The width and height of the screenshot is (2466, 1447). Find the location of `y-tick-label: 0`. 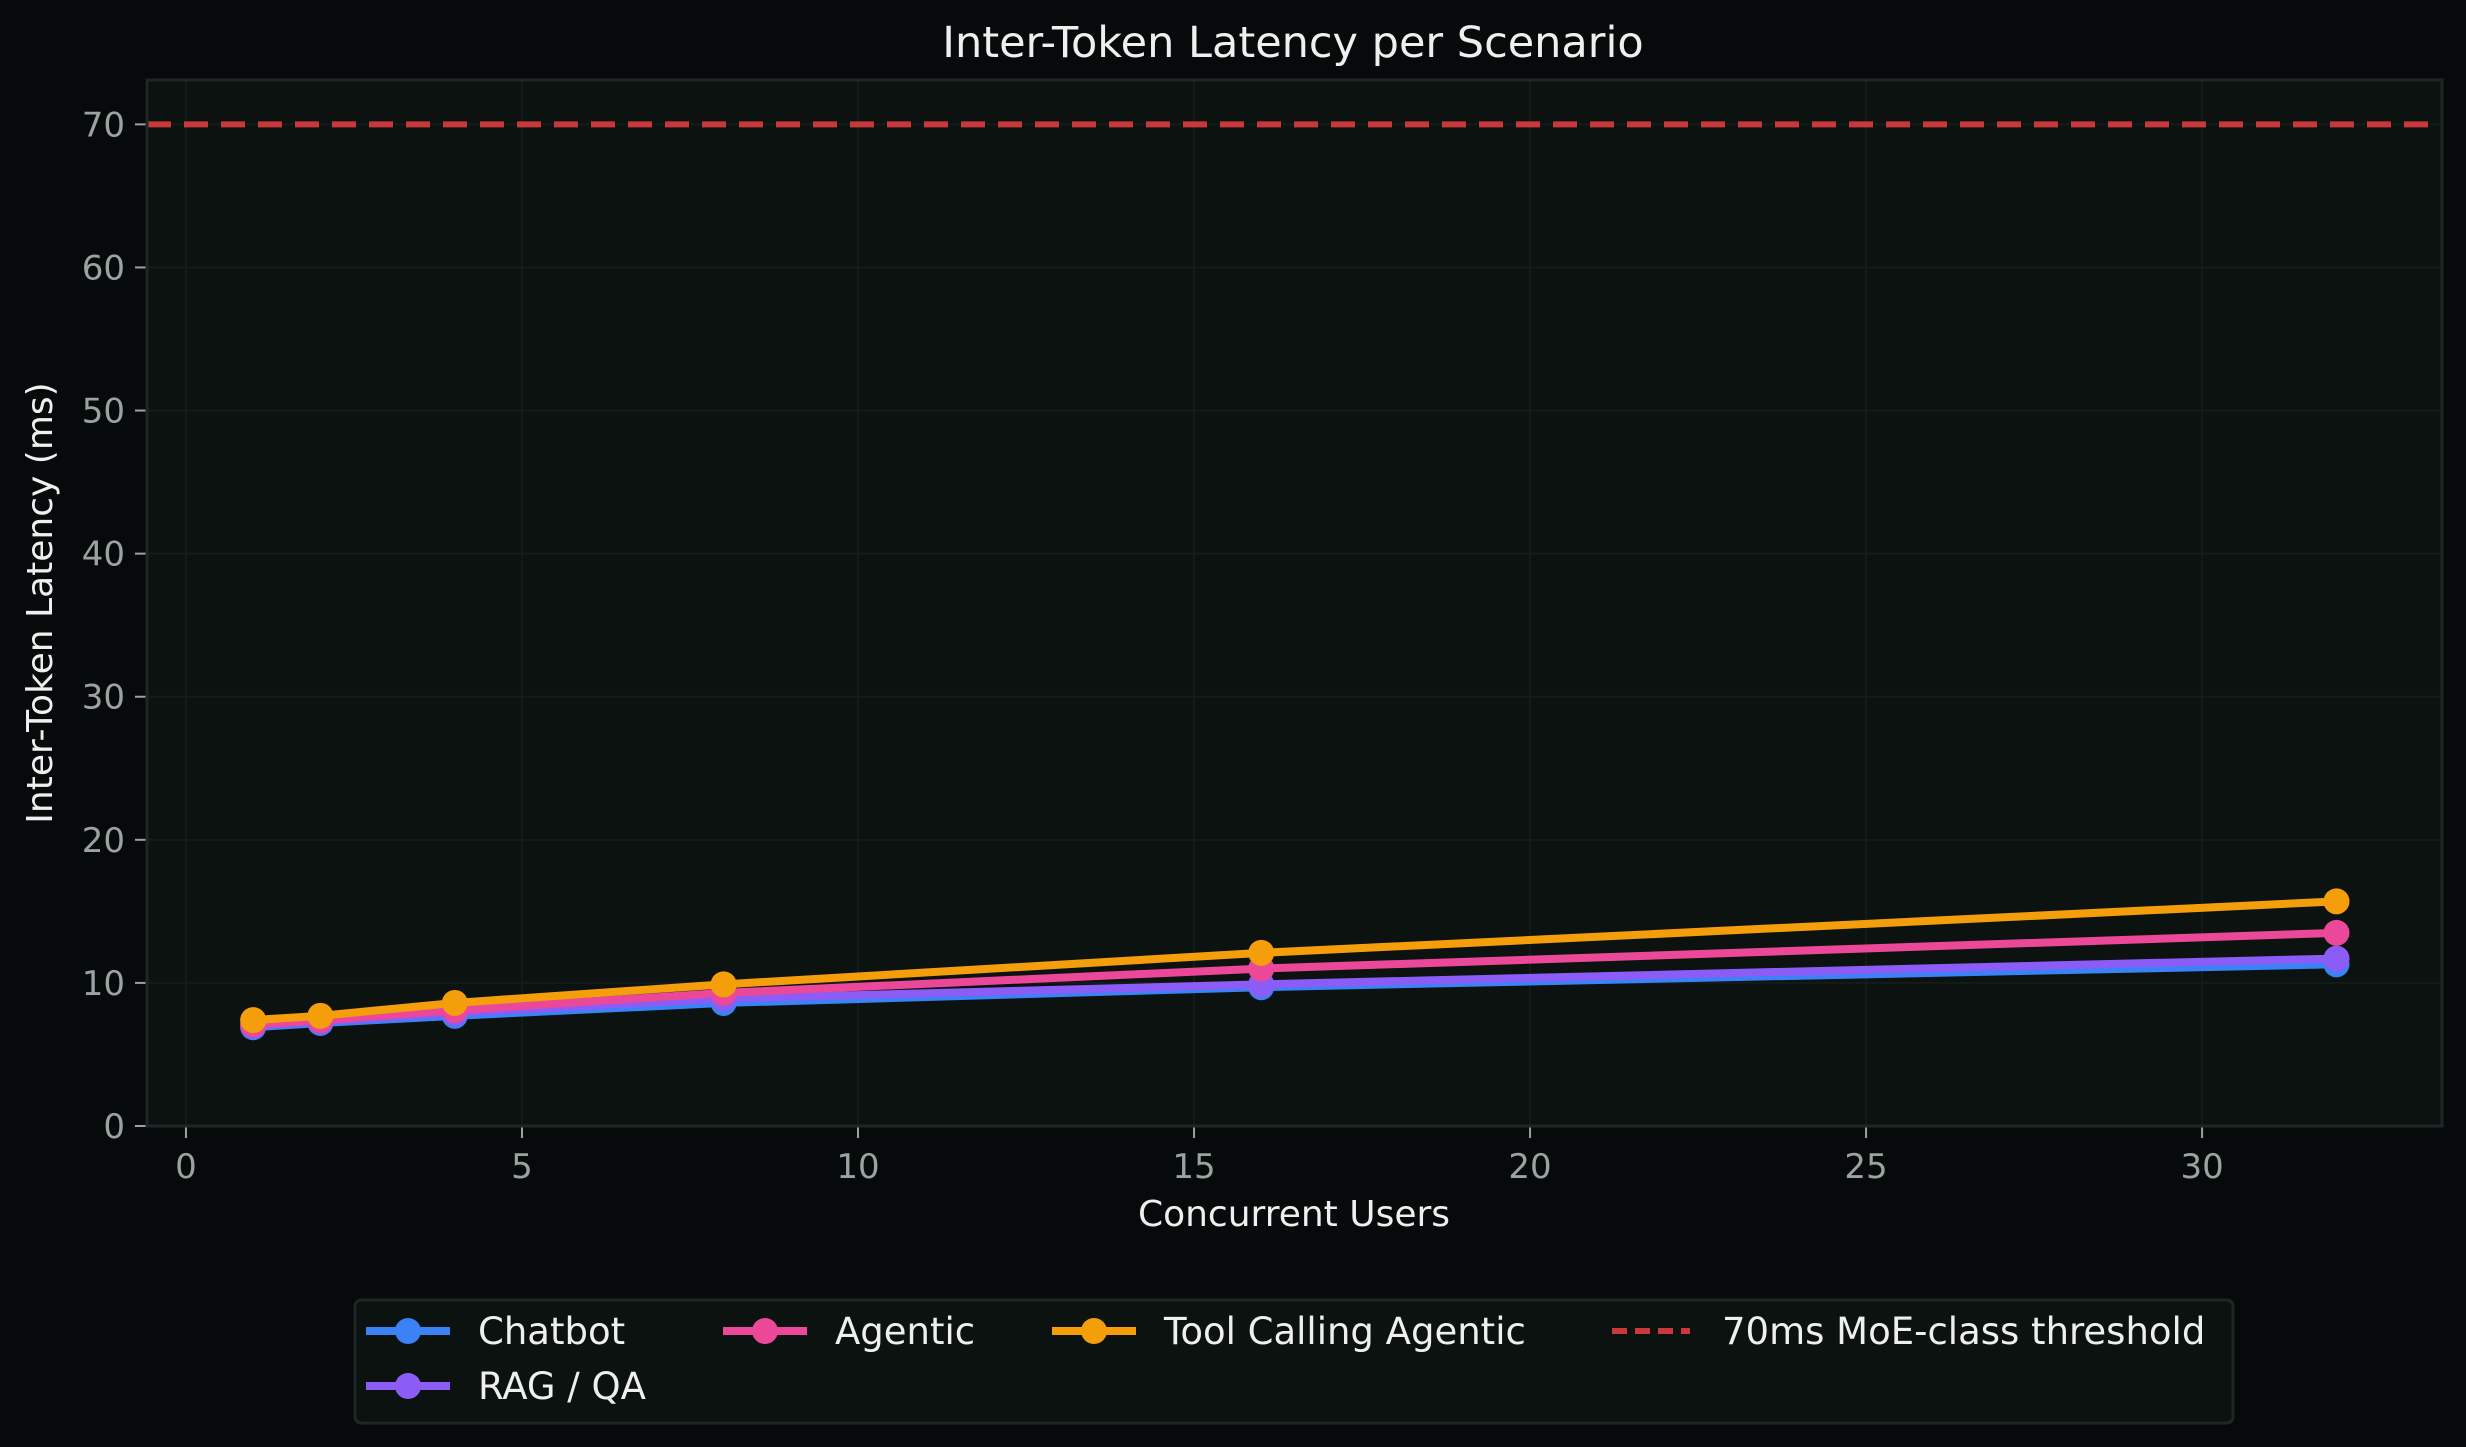

y-tick-label: 0 is located at coordinates (114, 1127).